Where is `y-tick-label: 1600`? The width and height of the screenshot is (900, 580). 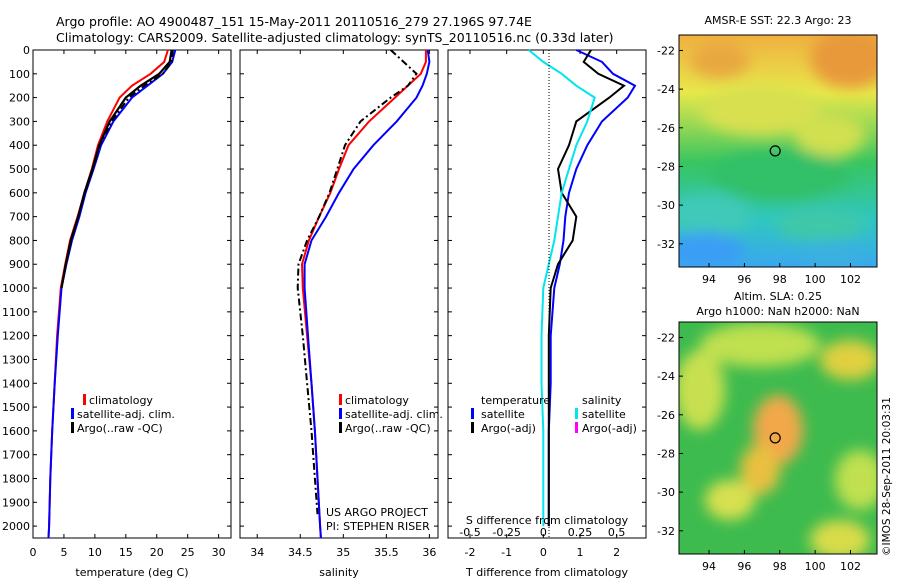
y-tick-label: 1600 is located at coordinates (16, 431).